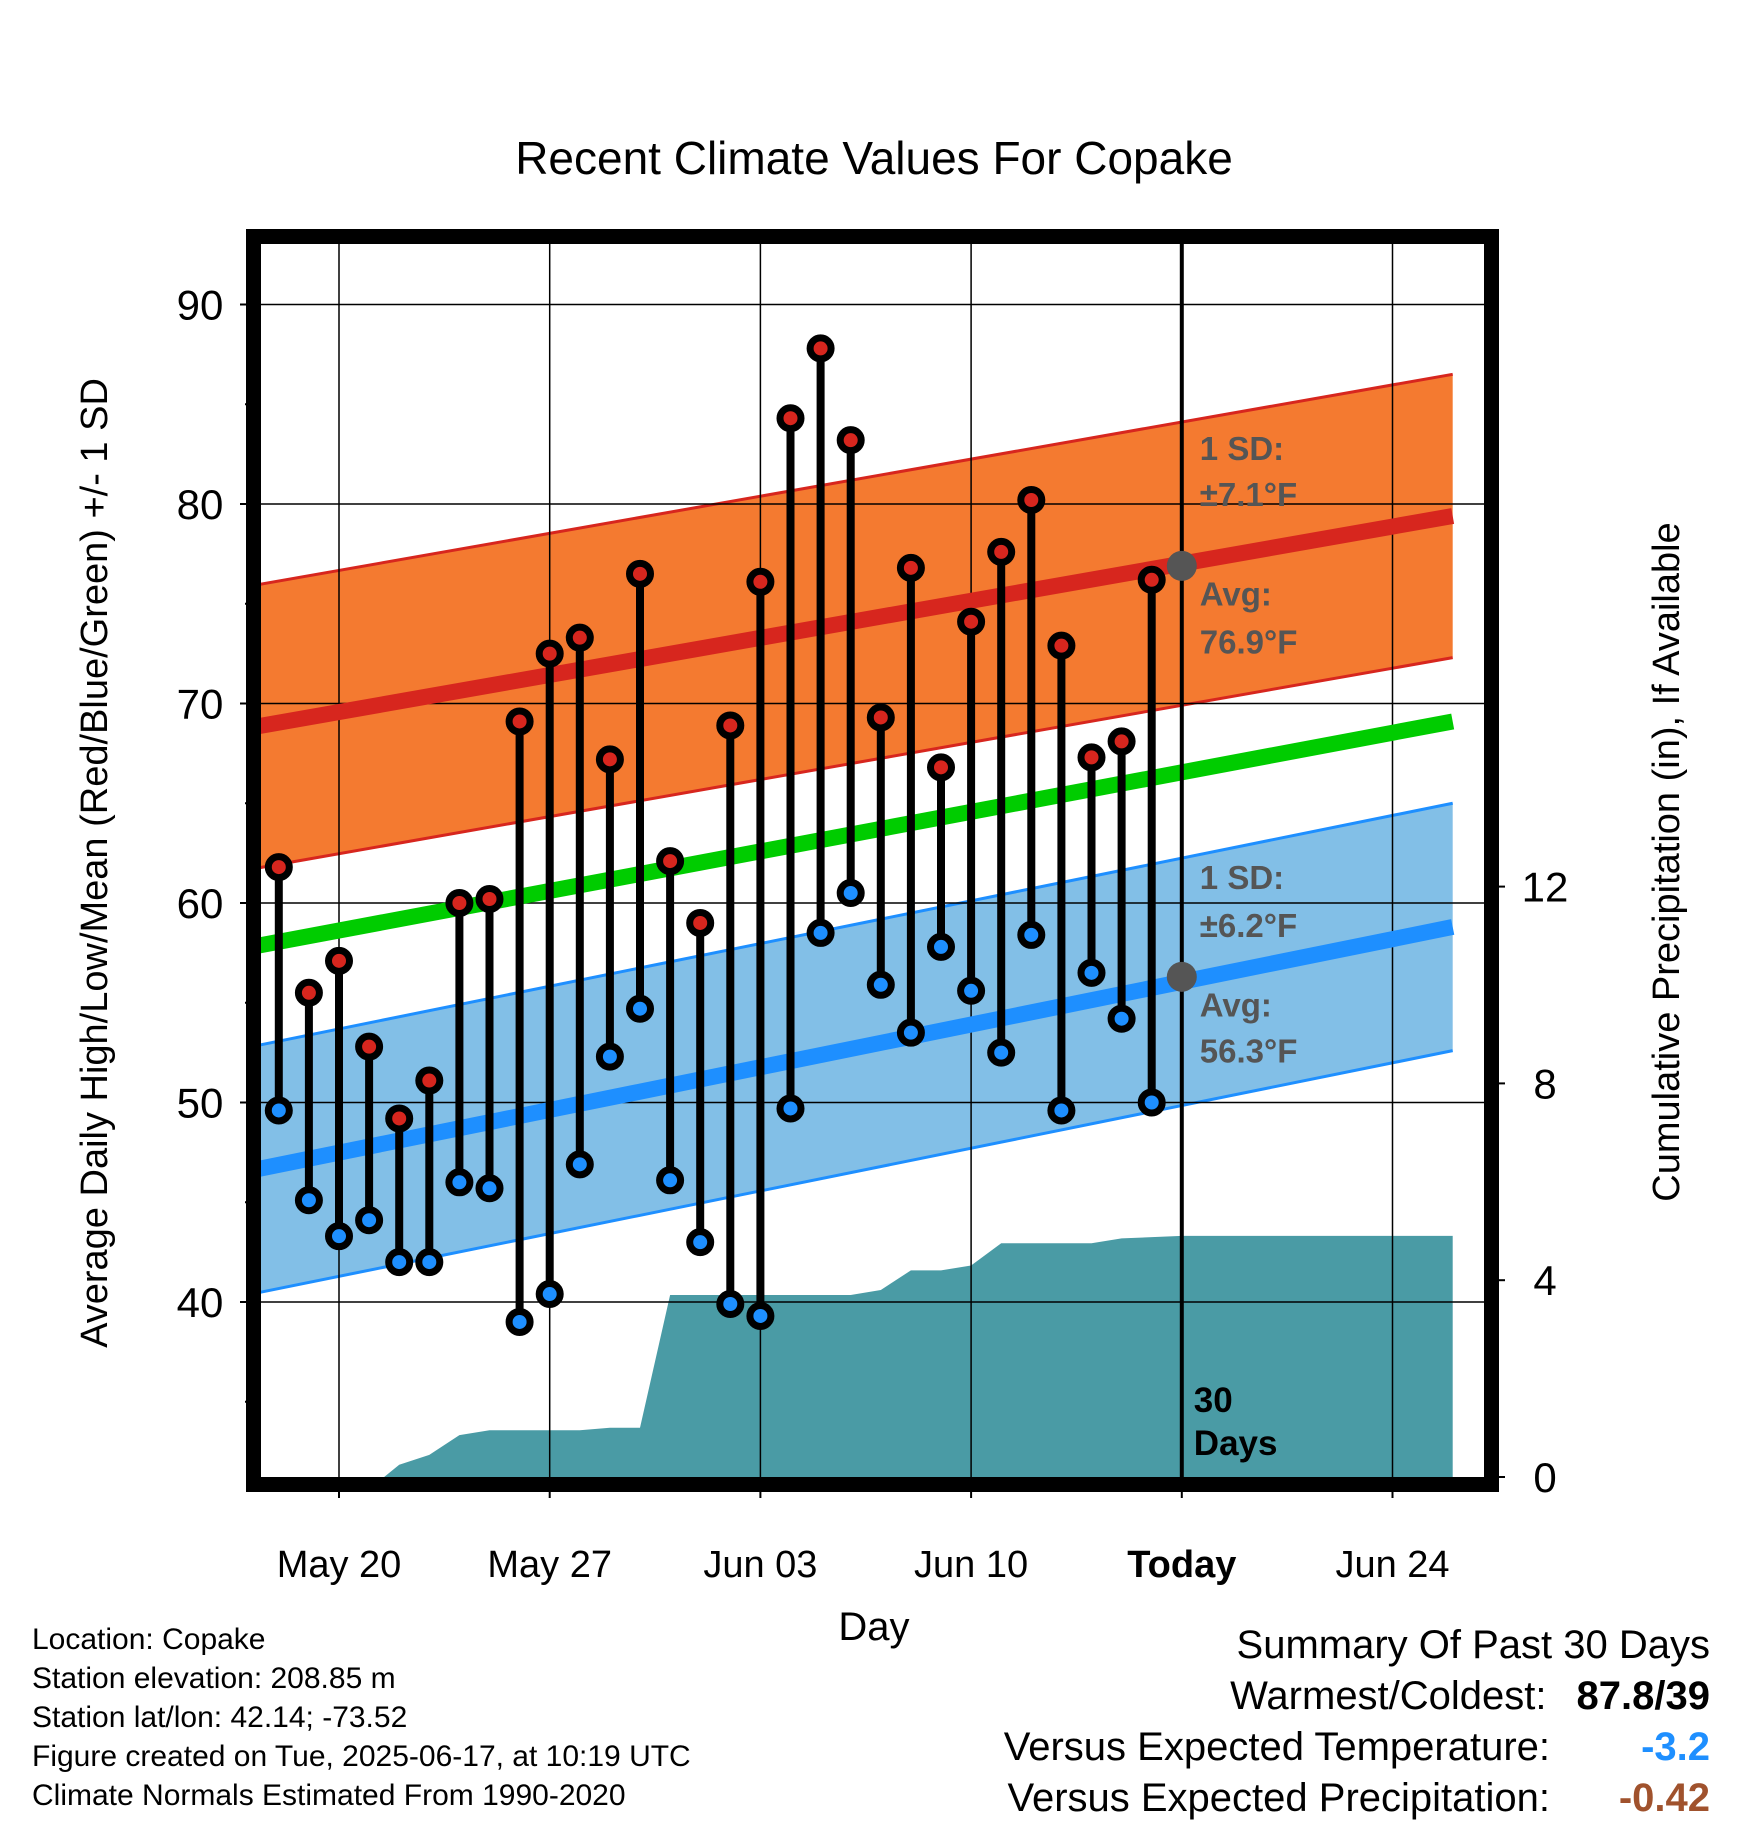 The width and height of the screenshot is (1748, 1833). Describe the element at coordinates (1248, 925) in the screenshot. I see `low-sd-value: ±6.2°F` at that location.